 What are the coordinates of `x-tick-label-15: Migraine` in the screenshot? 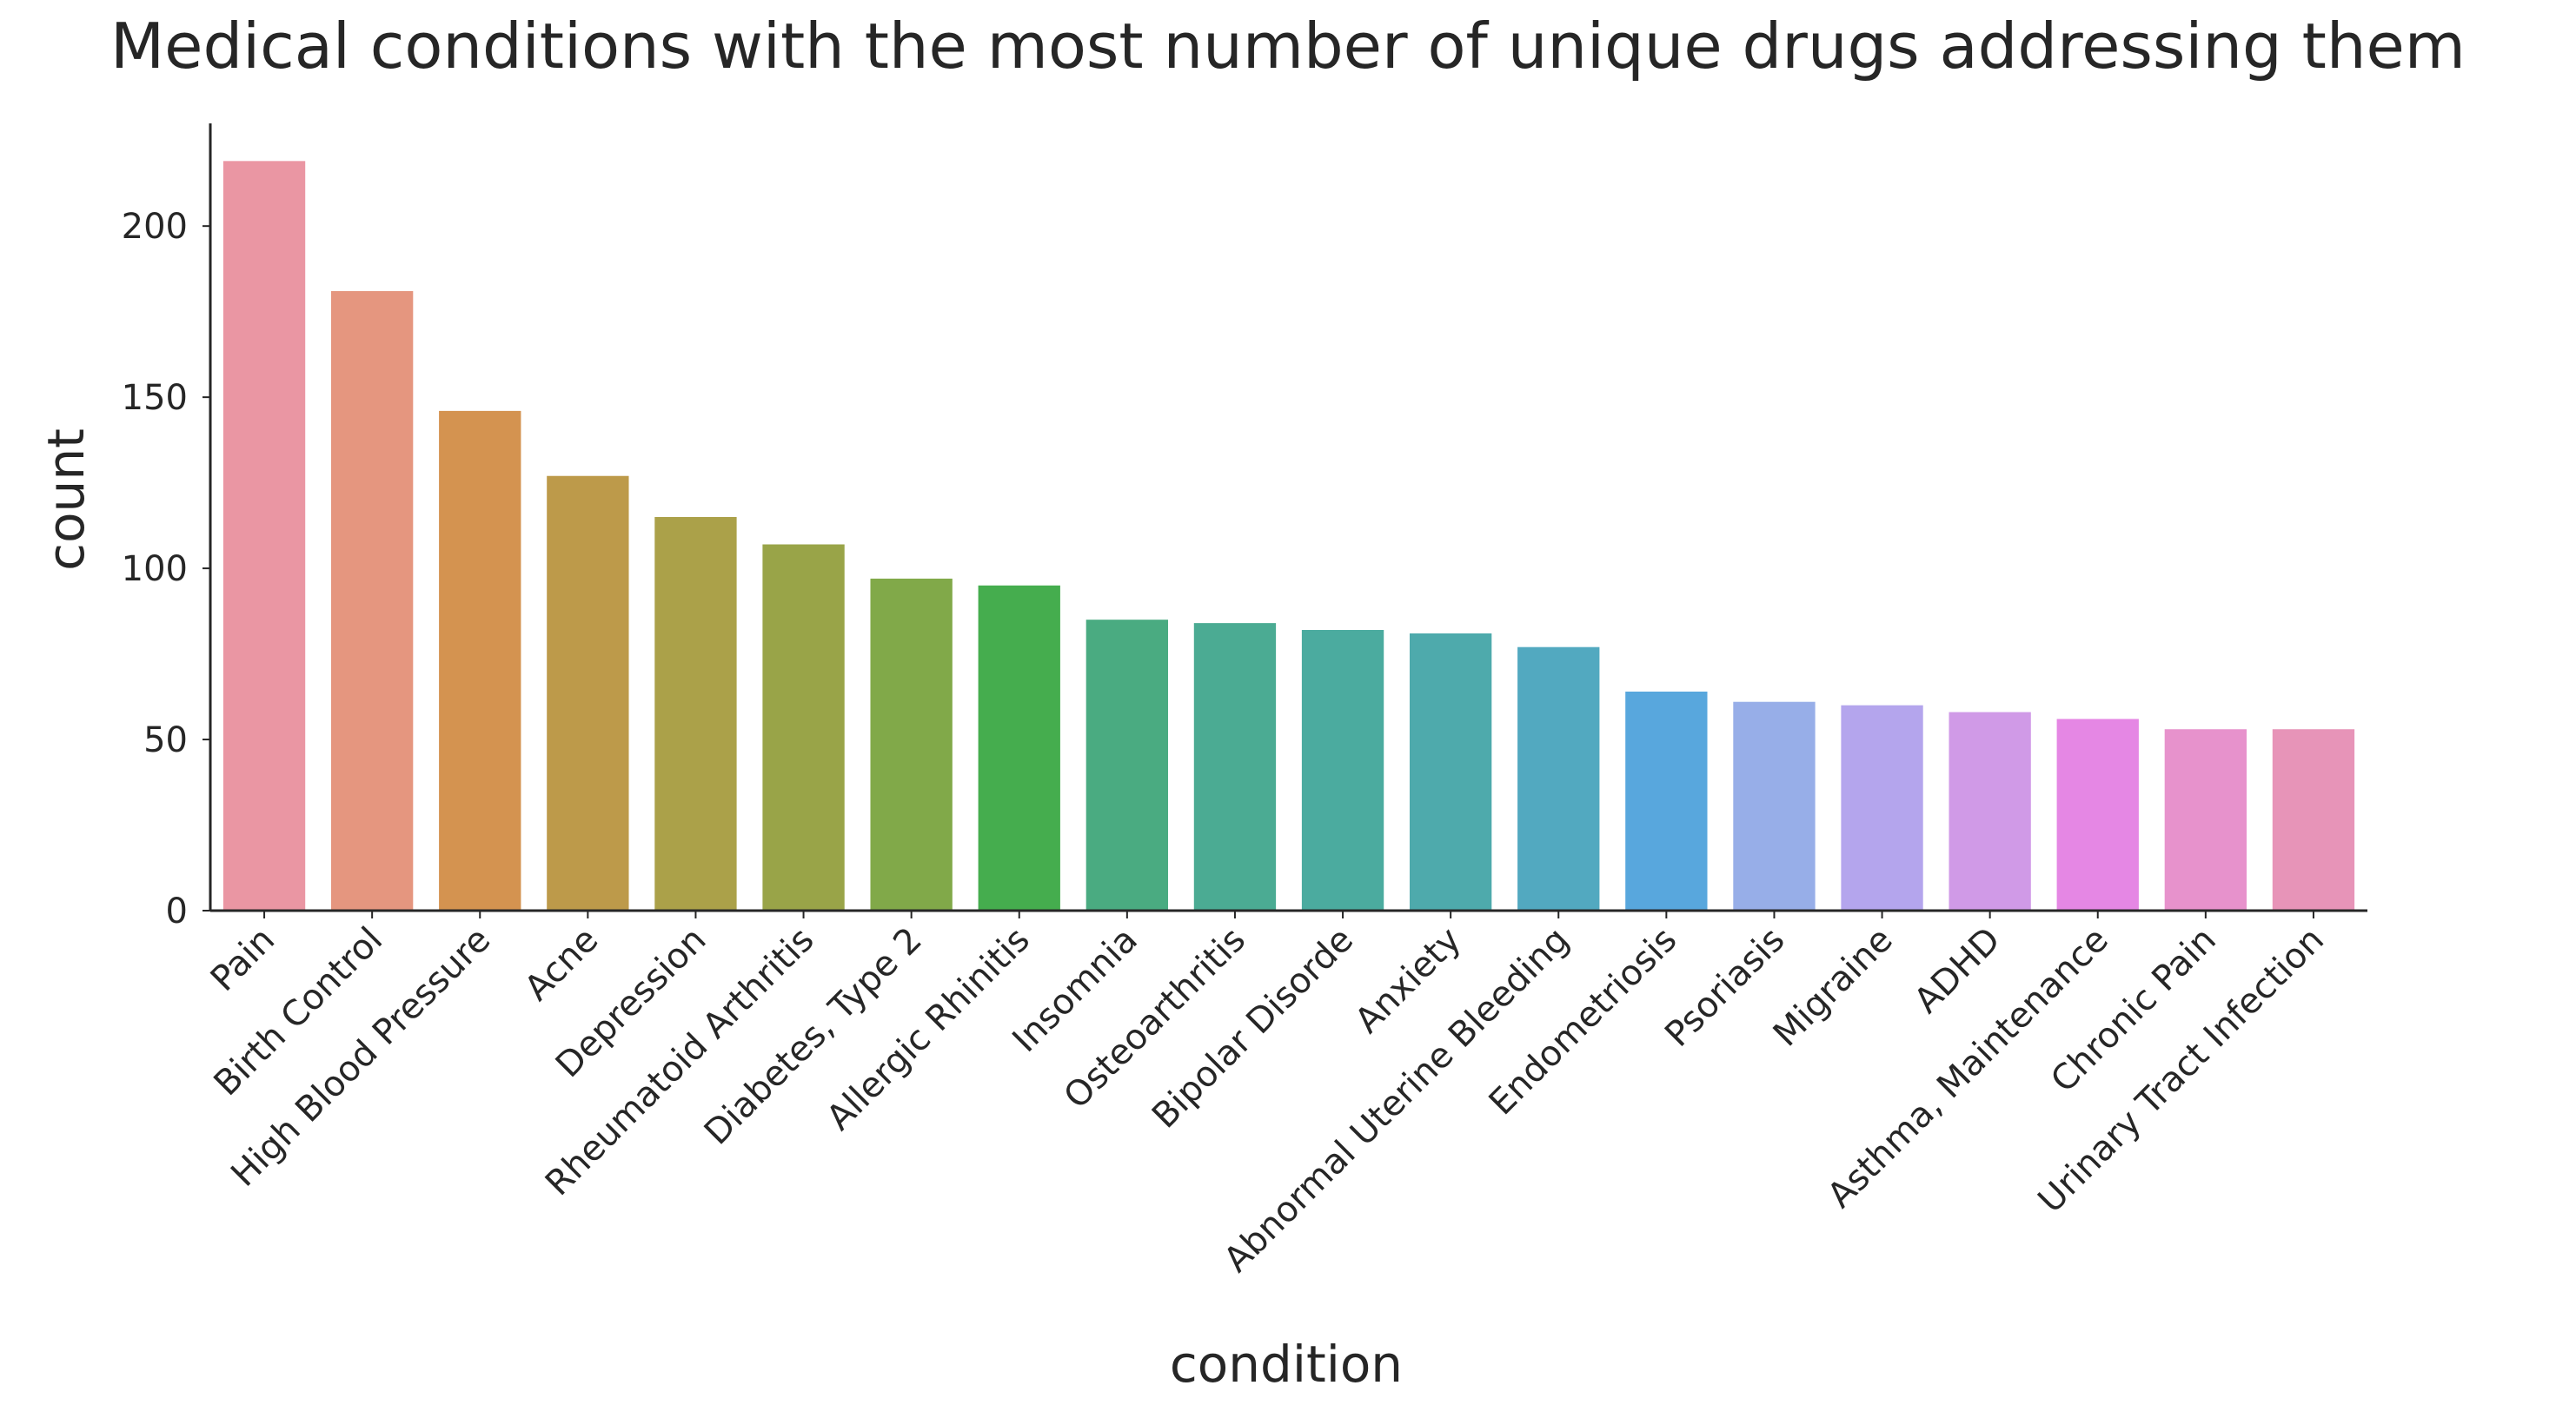 It's located at (1833, 987).